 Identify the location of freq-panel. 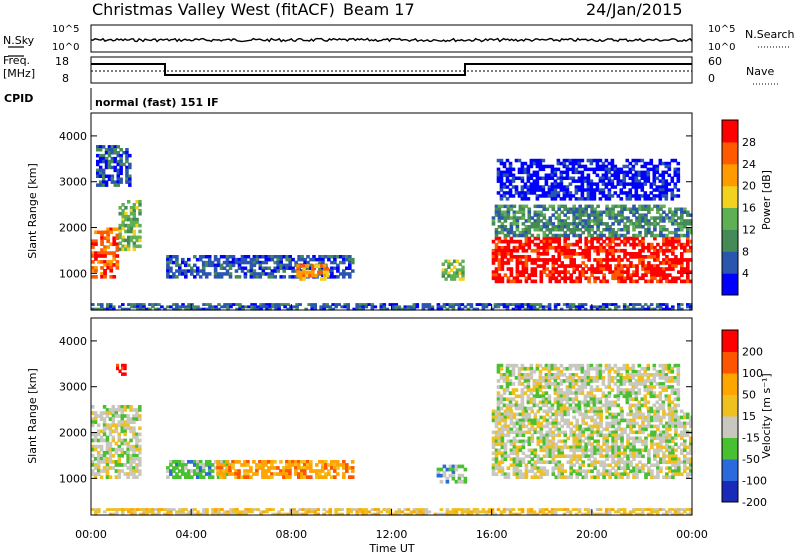
(391, 70).